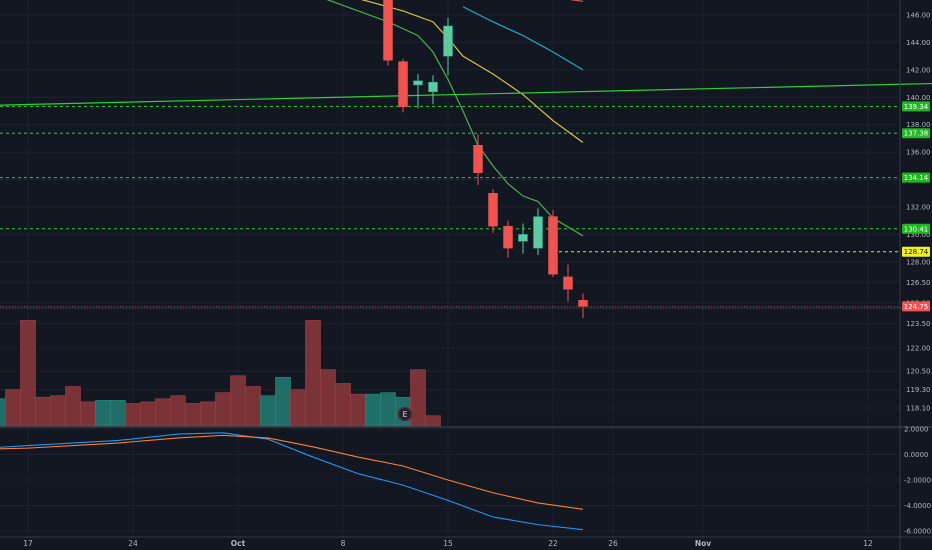 Image resolution: width=932 pixels, height=550 pixels. I want to click on price-badge: 128.74, so click(916, 251).